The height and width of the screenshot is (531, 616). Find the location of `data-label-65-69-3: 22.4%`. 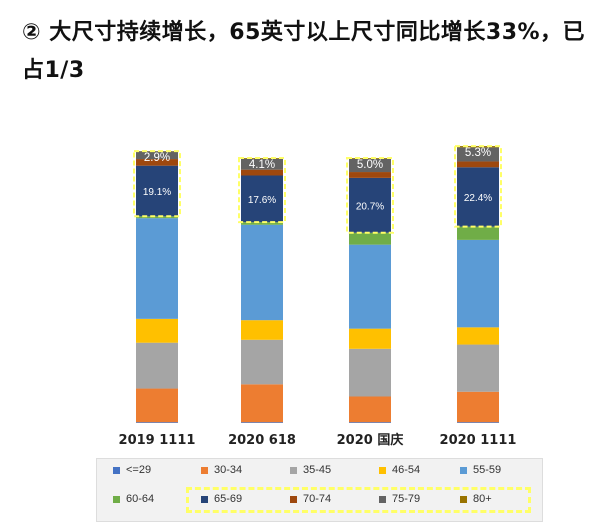

data-label-65-69-3: 22.4% is located at coordinates (478, 198).